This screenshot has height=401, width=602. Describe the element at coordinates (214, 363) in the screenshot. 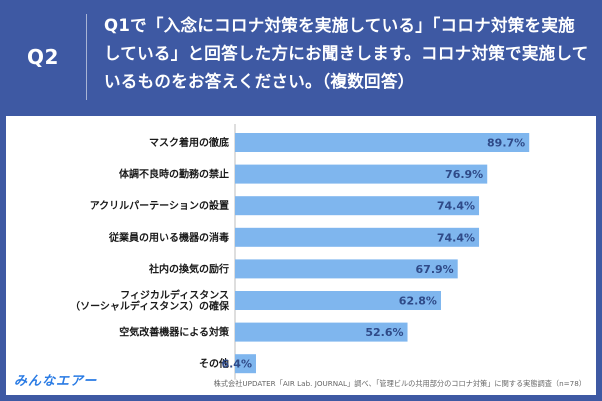

I see `category-label: その他` at that location.